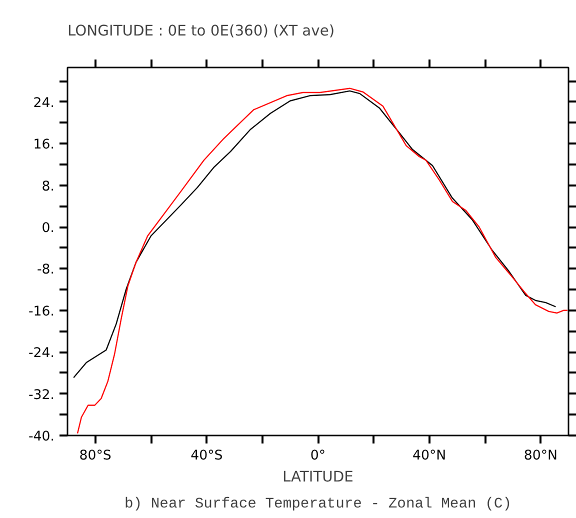 The width and height of the screenshot is (576, 518). Describe the element at coordinates (48, 186) in the screenshot. I see `y-tick-label: 8.` at that location.